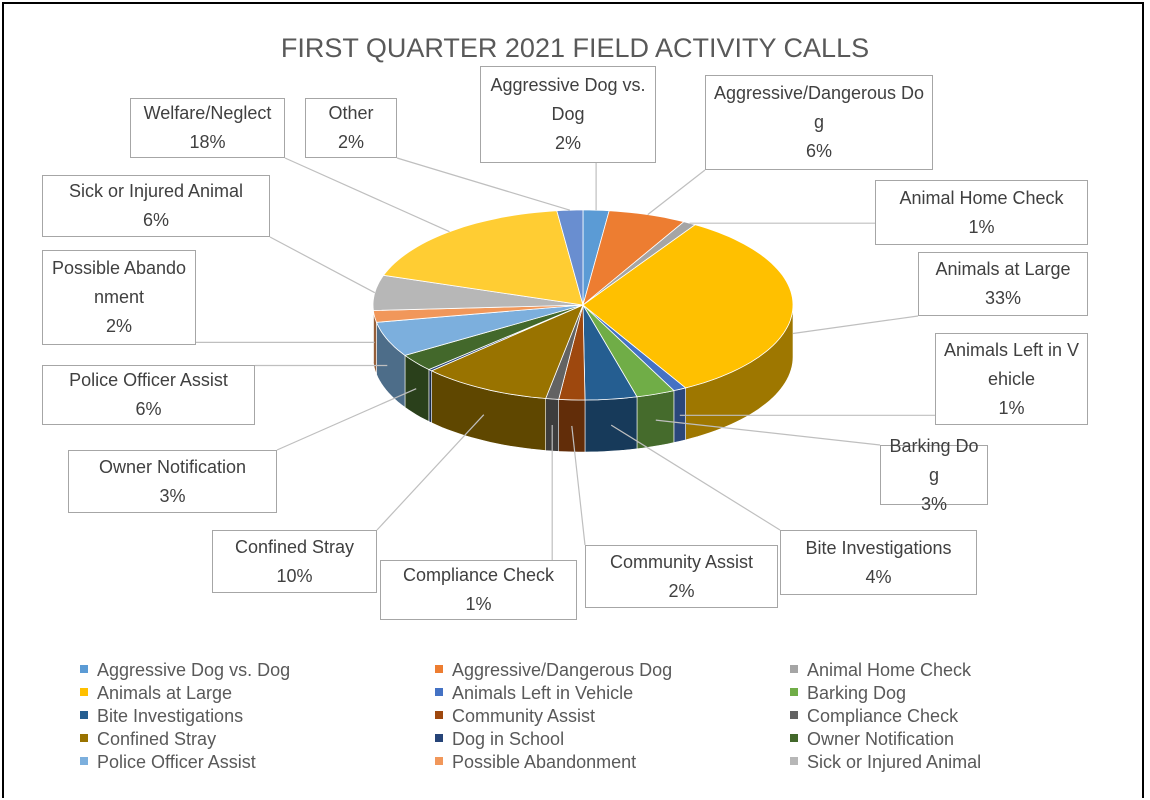  What do you see at coordinates (119, 282) in the screenshot?
I see `data-label-name: Possible Abandonment` at bounding box center [119, 282].